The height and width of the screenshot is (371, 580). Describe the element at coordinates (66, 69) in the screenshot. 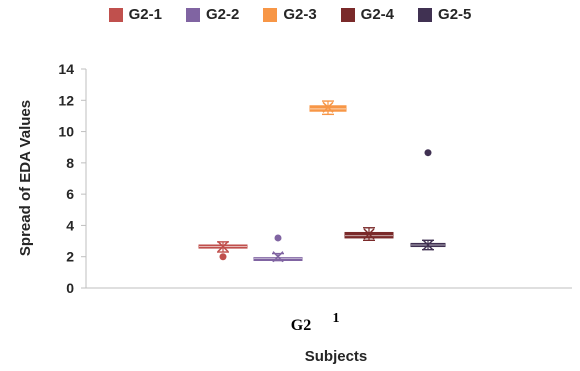

I see `y-tick-label: 14` at that location.